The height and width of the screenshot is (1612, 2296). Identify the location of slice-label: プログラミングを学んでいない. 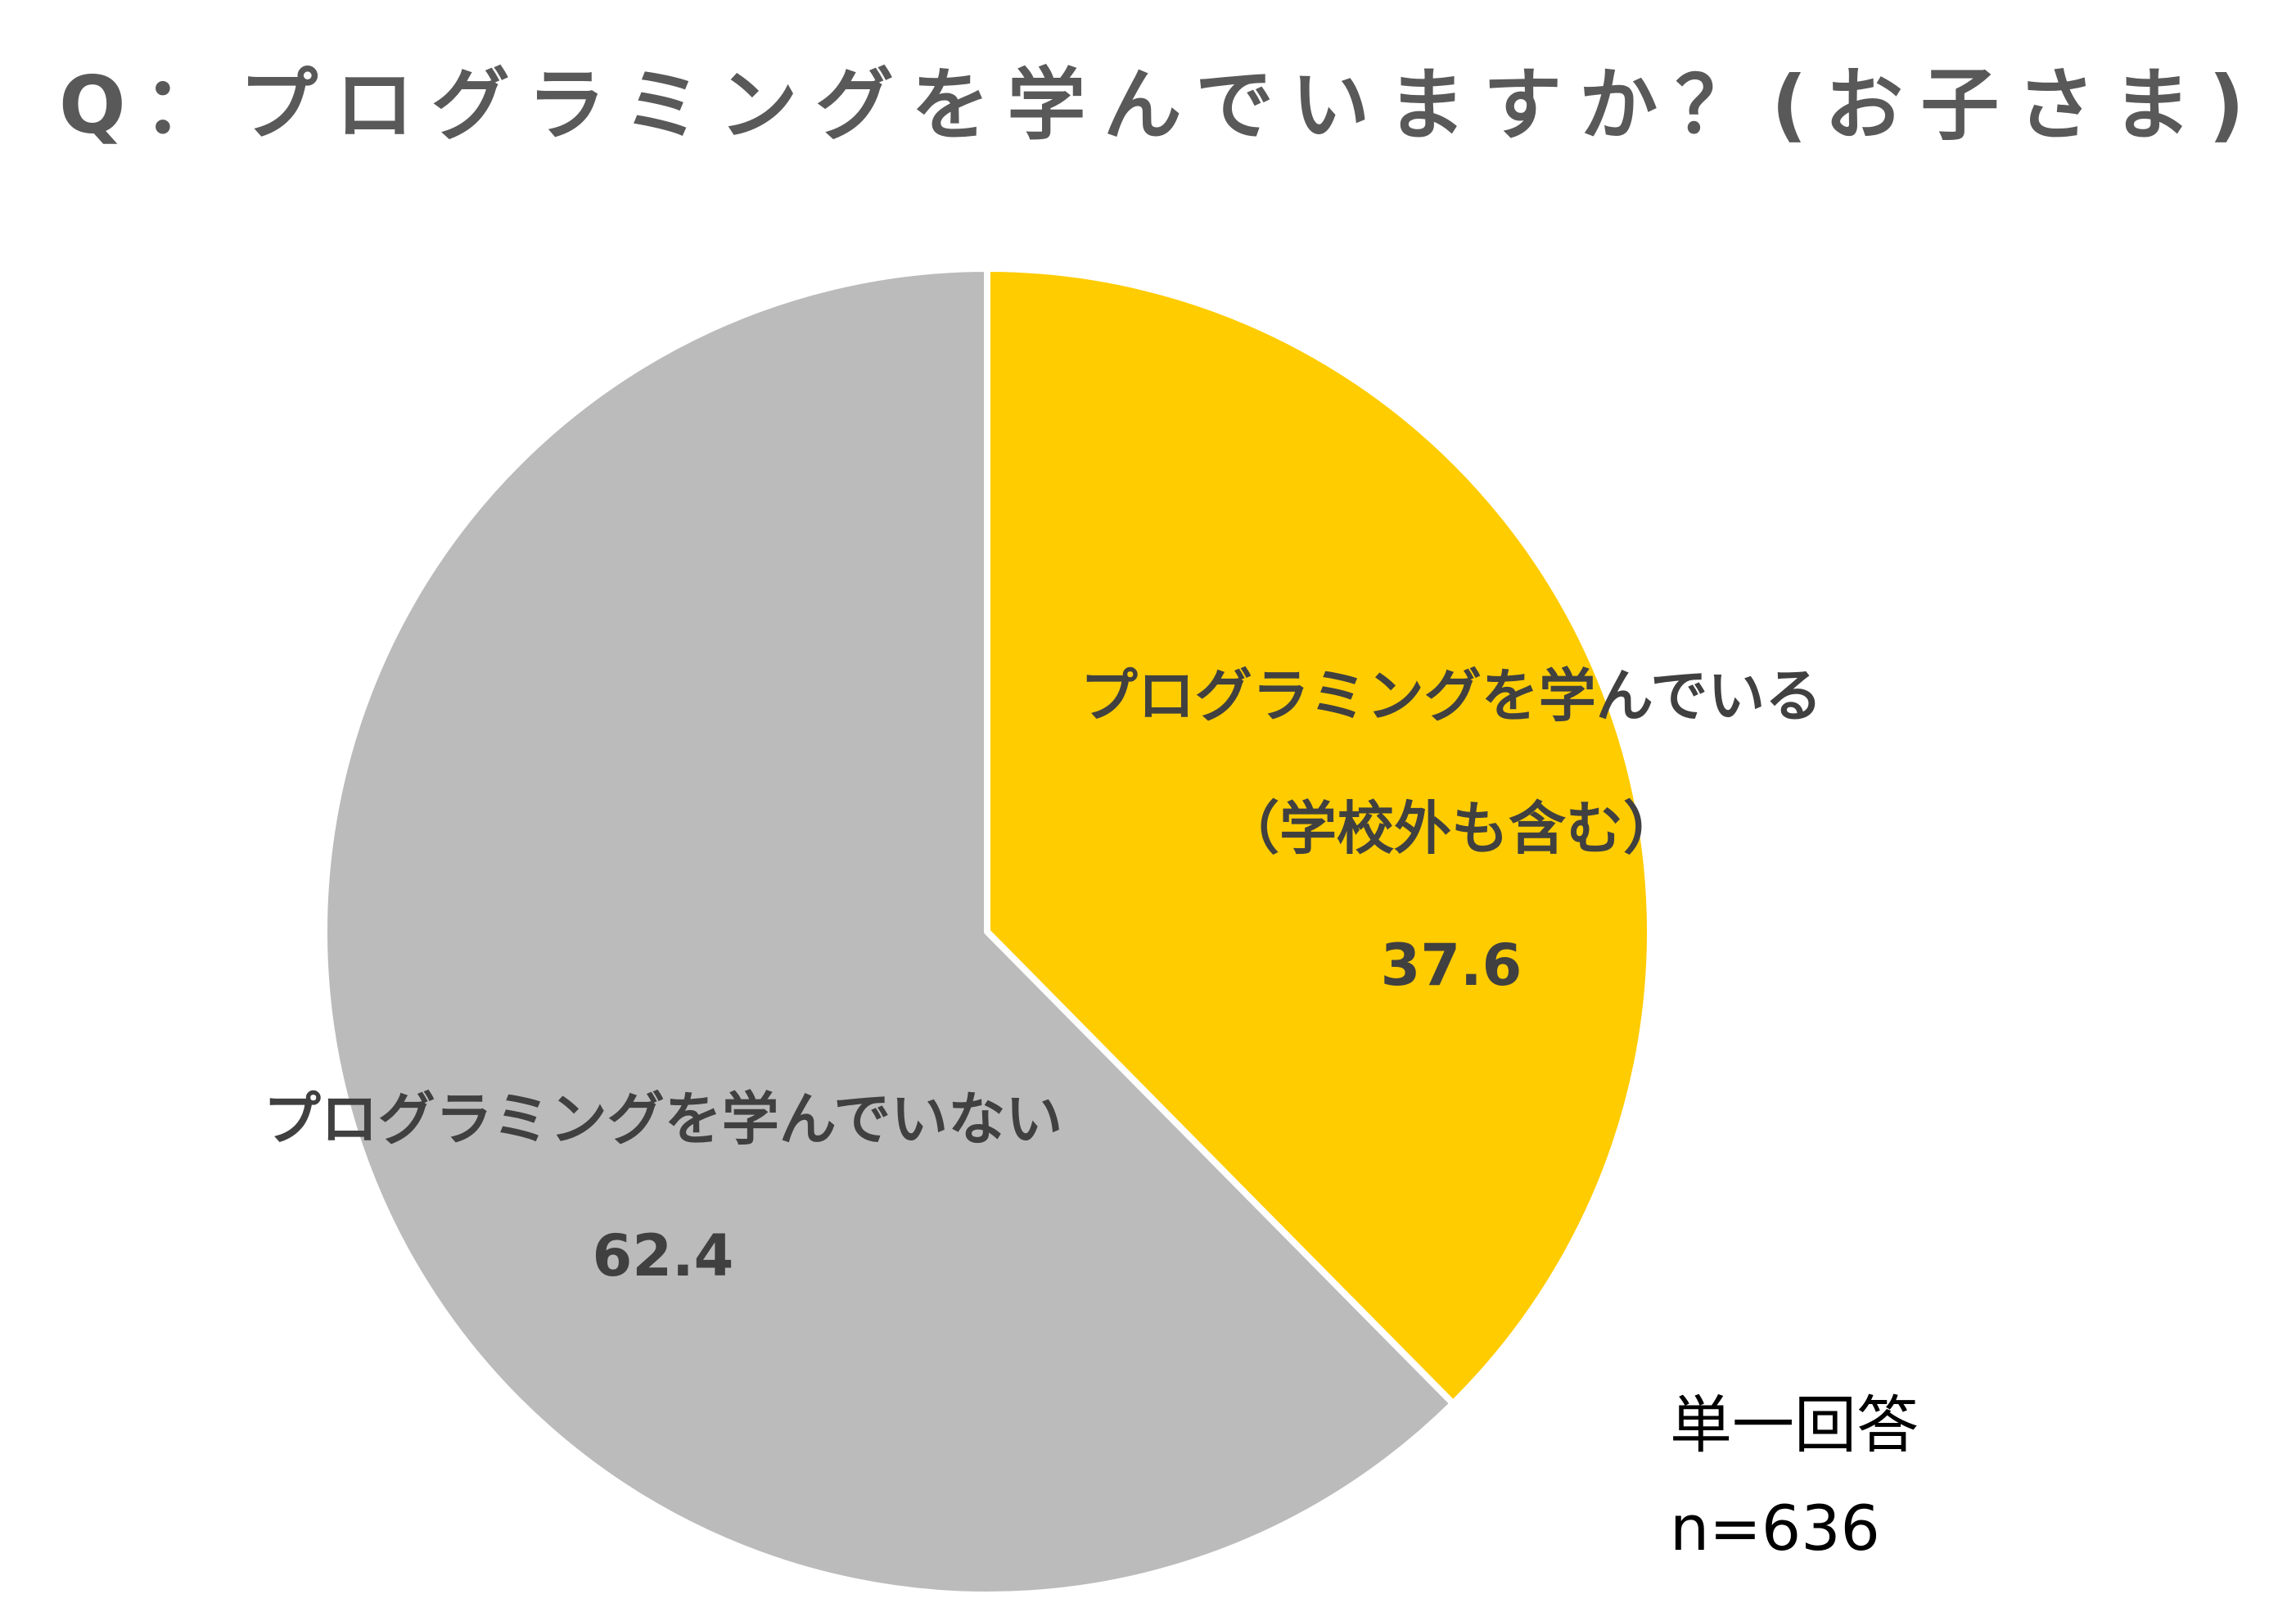
(663, 1119).